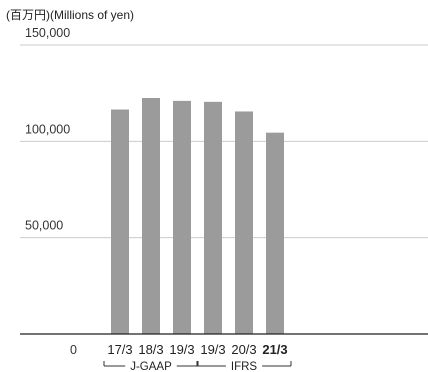 Image resolution: width=428 pixels, height=372 pixels. I want to click on y-axis-ticks: 0 50,000 100,000 150,000, so click(51, 191).